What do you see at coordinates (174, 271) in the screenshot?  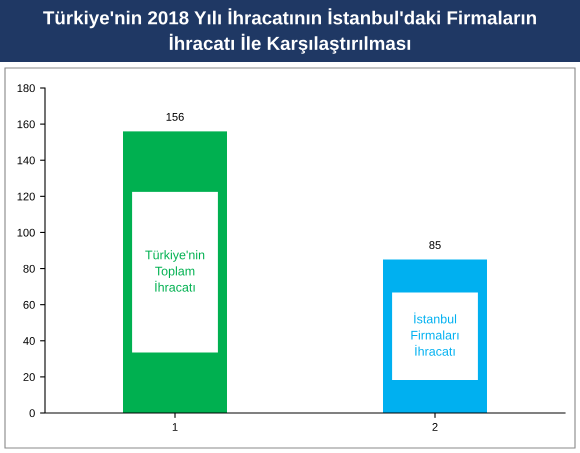 I see `annotation: Türkiye'nin Toplam İhracatı` at bounding box center [174, 271].